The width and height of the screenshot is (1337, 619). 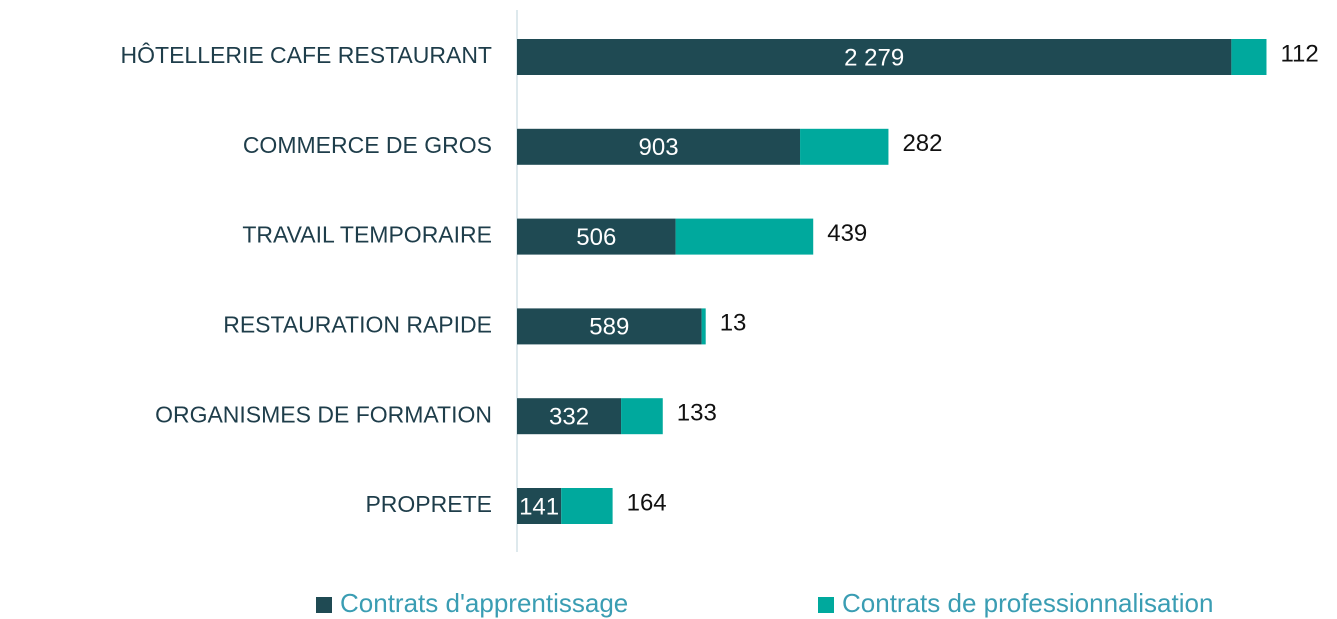 I want to click on data-label: 332, so click(x=569, y=417).